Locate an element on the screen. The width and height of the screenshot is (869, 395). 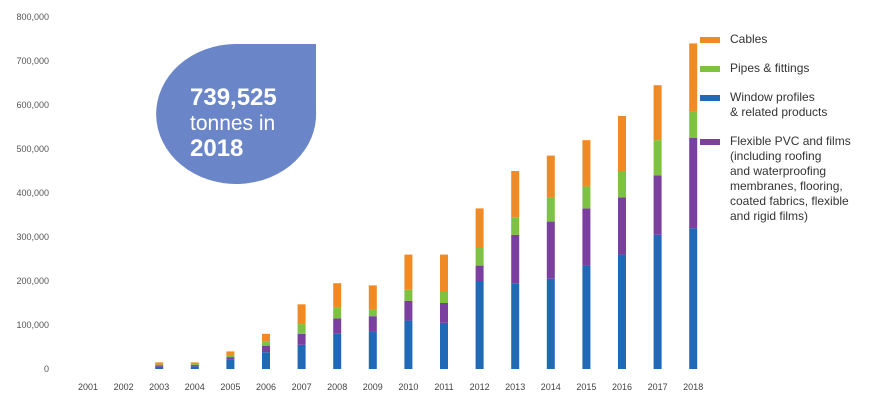
y-tick-label: 700,000 is located at coordinates (32, 61).